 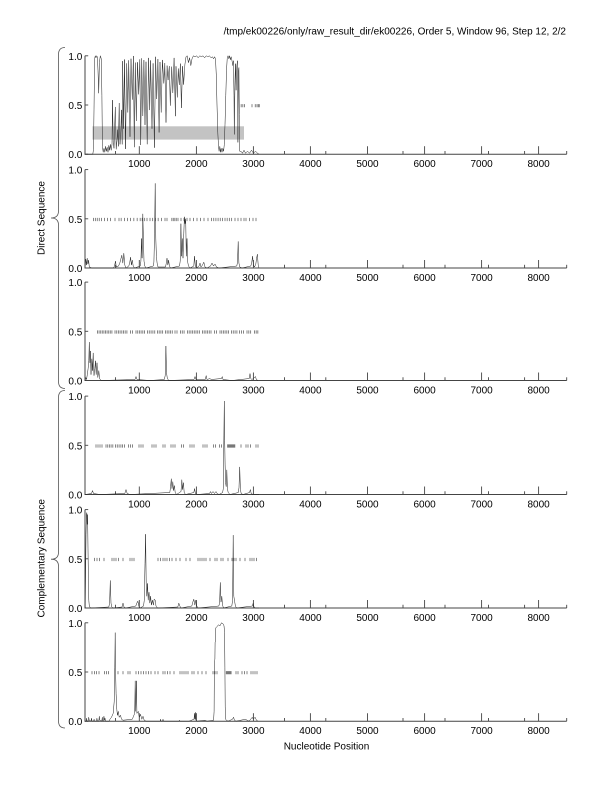 What do you see at coordinates (42, 558) in the screenshot?
I see `svg-text: Complementary Sequence` at bounding box center [42, 558].